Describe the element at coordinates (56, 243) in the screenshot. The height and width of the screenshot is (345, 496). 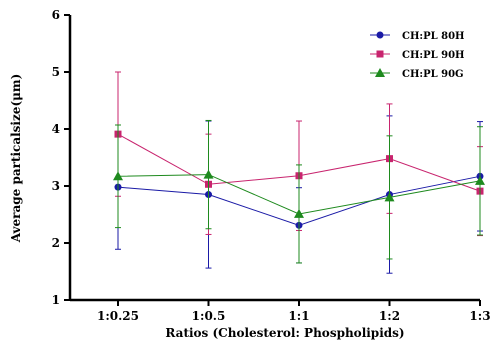
I see `y-tick-label: 2` at that location.